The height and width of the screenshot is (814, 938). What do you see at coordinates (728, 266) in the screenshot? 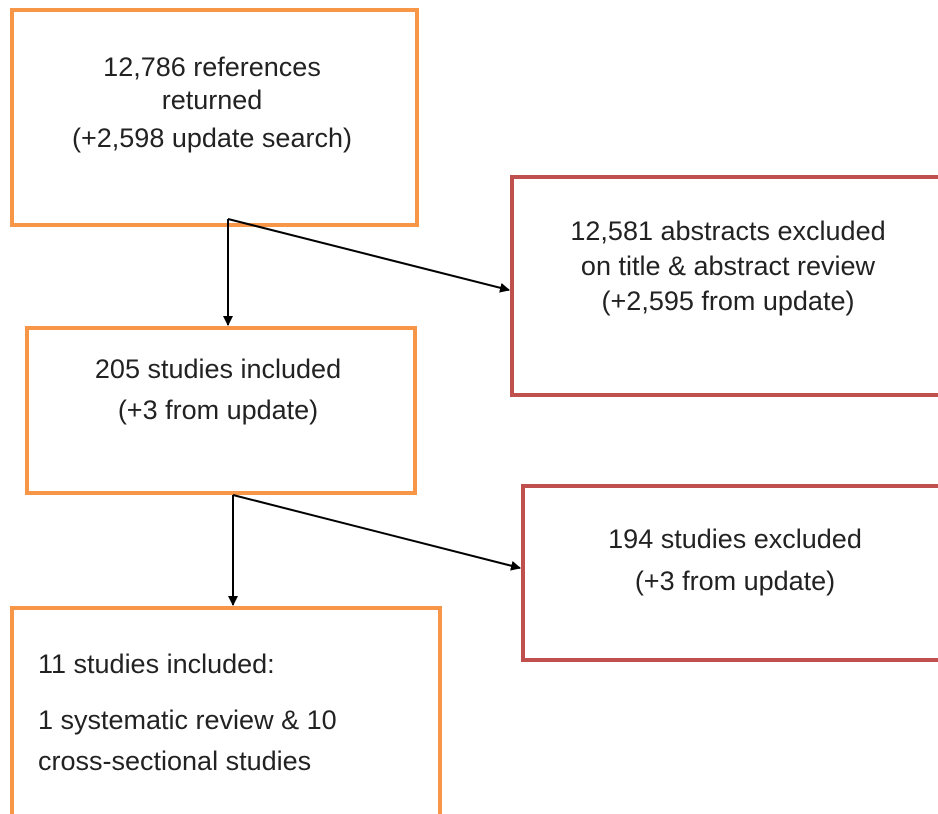
I see `box-text: on title & abstract review` at bounding box center [728, 266].